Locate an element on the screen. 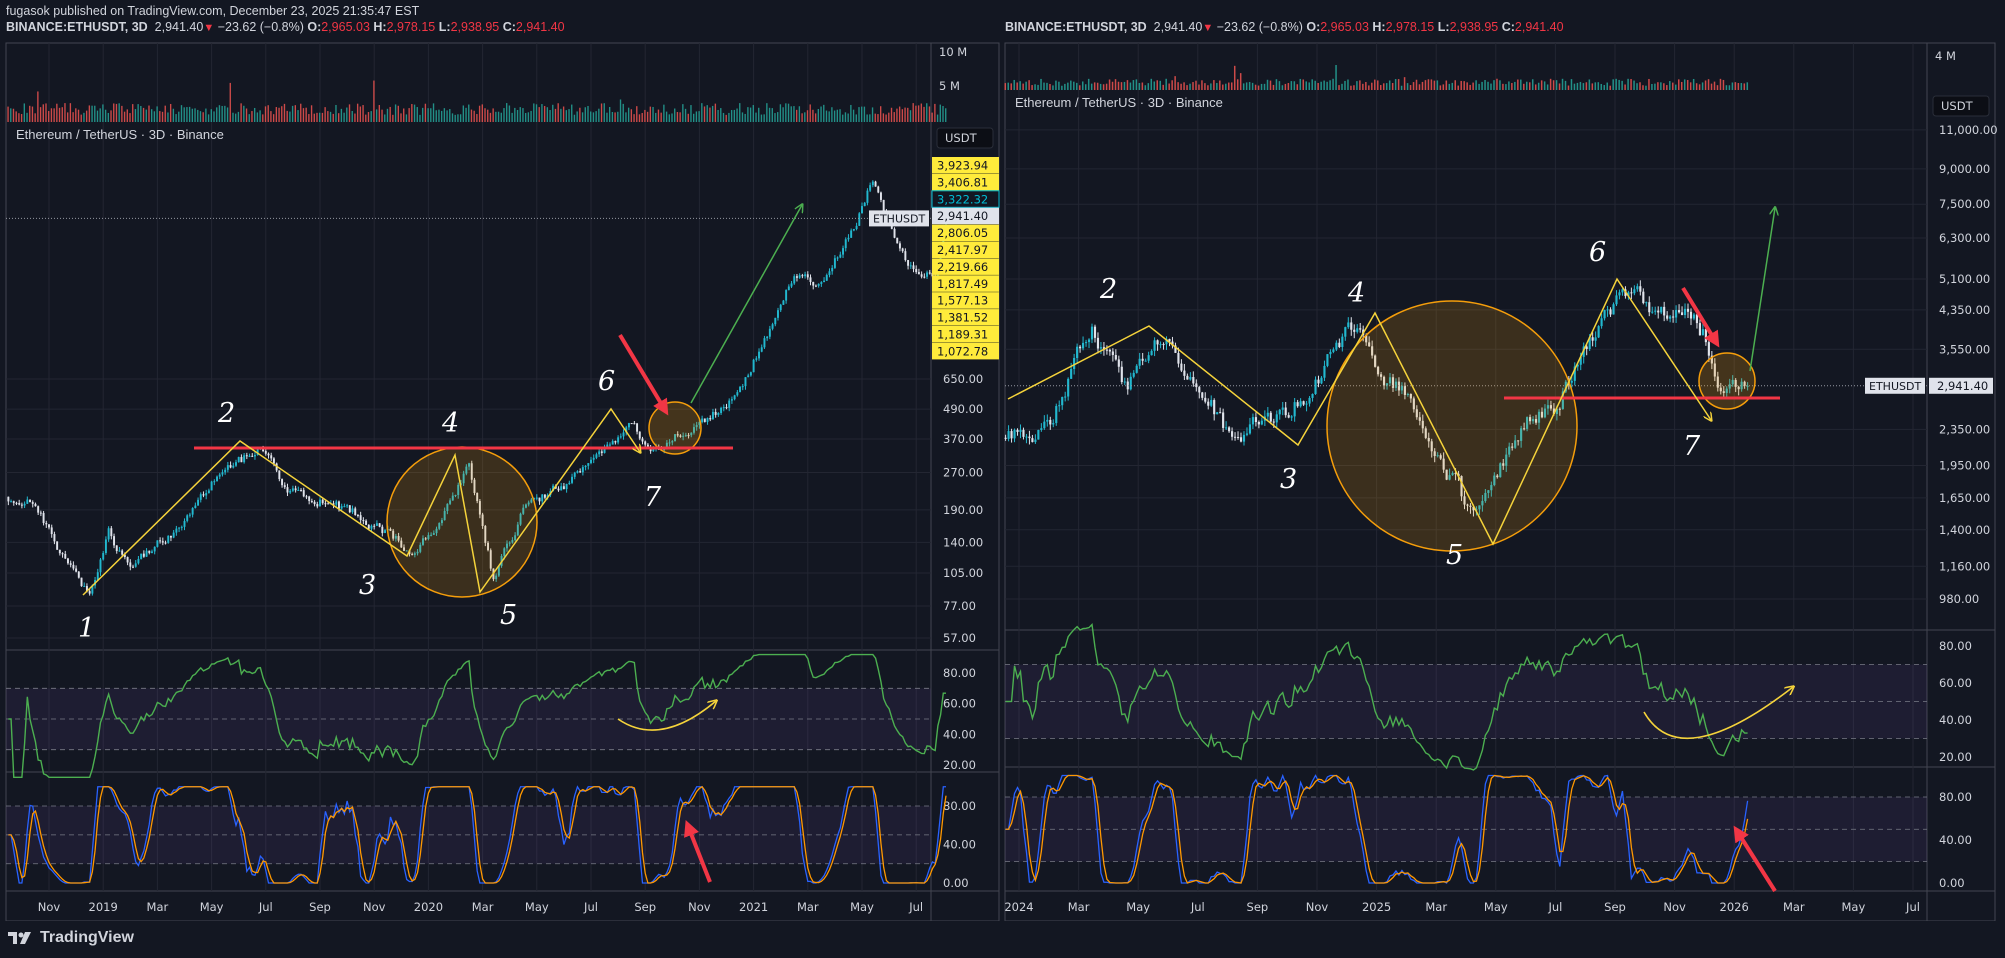 The image size is (2005, 958). down-triangle-icon: ▼ is located at coordinates (209, 28).